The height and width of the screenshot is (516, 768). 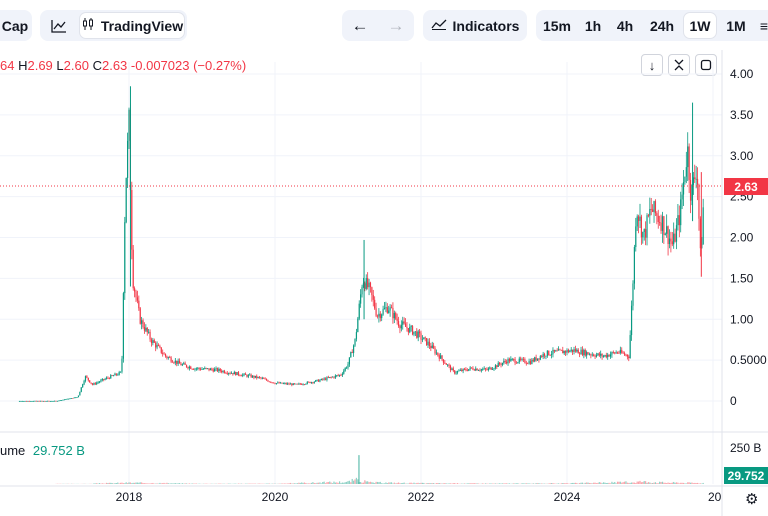 What do you see at coordinates (736, 25) in the screenshot?
I see `timeframe-1m: 1M` at bounding box center [736, 25].